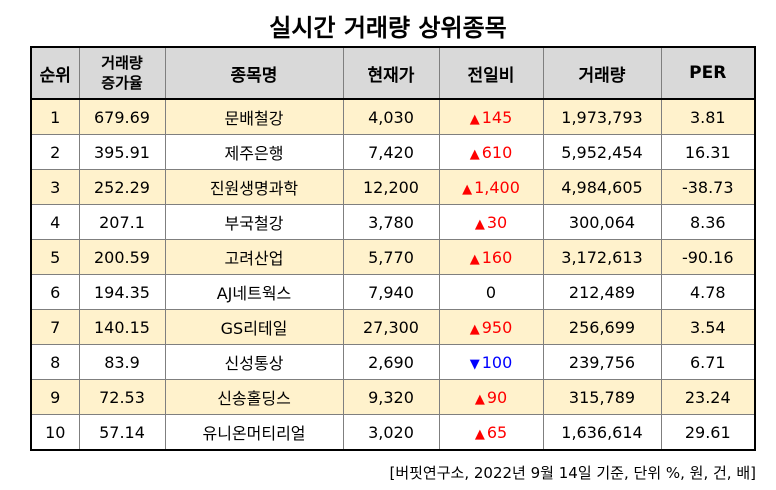 This screenshot has height=490, width=776. What do you see at coordinates (708, 152) in the screenshot?
I see `per-cell: 16.31` at bounding box center [708, 152].